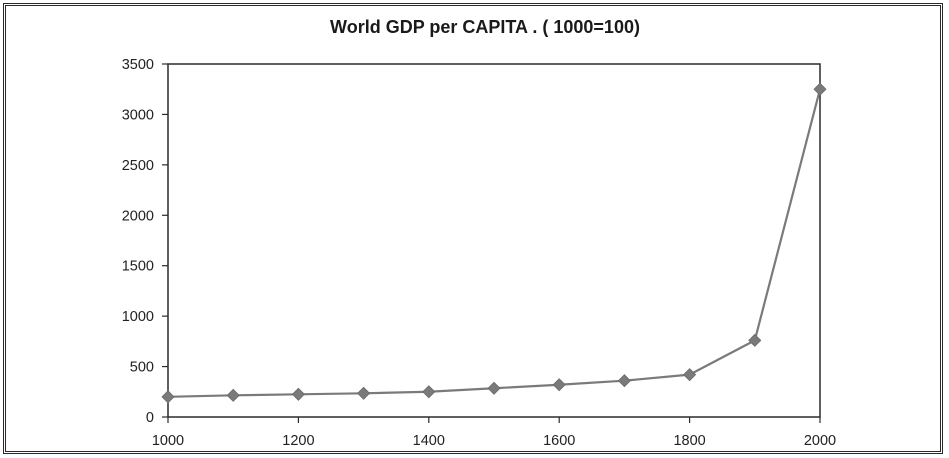 The height and width of the screenshot is (458, 949). Describe the element at coordinates (138, 216) in the screenshot. I see `y-tick-label: 2000` at that location.